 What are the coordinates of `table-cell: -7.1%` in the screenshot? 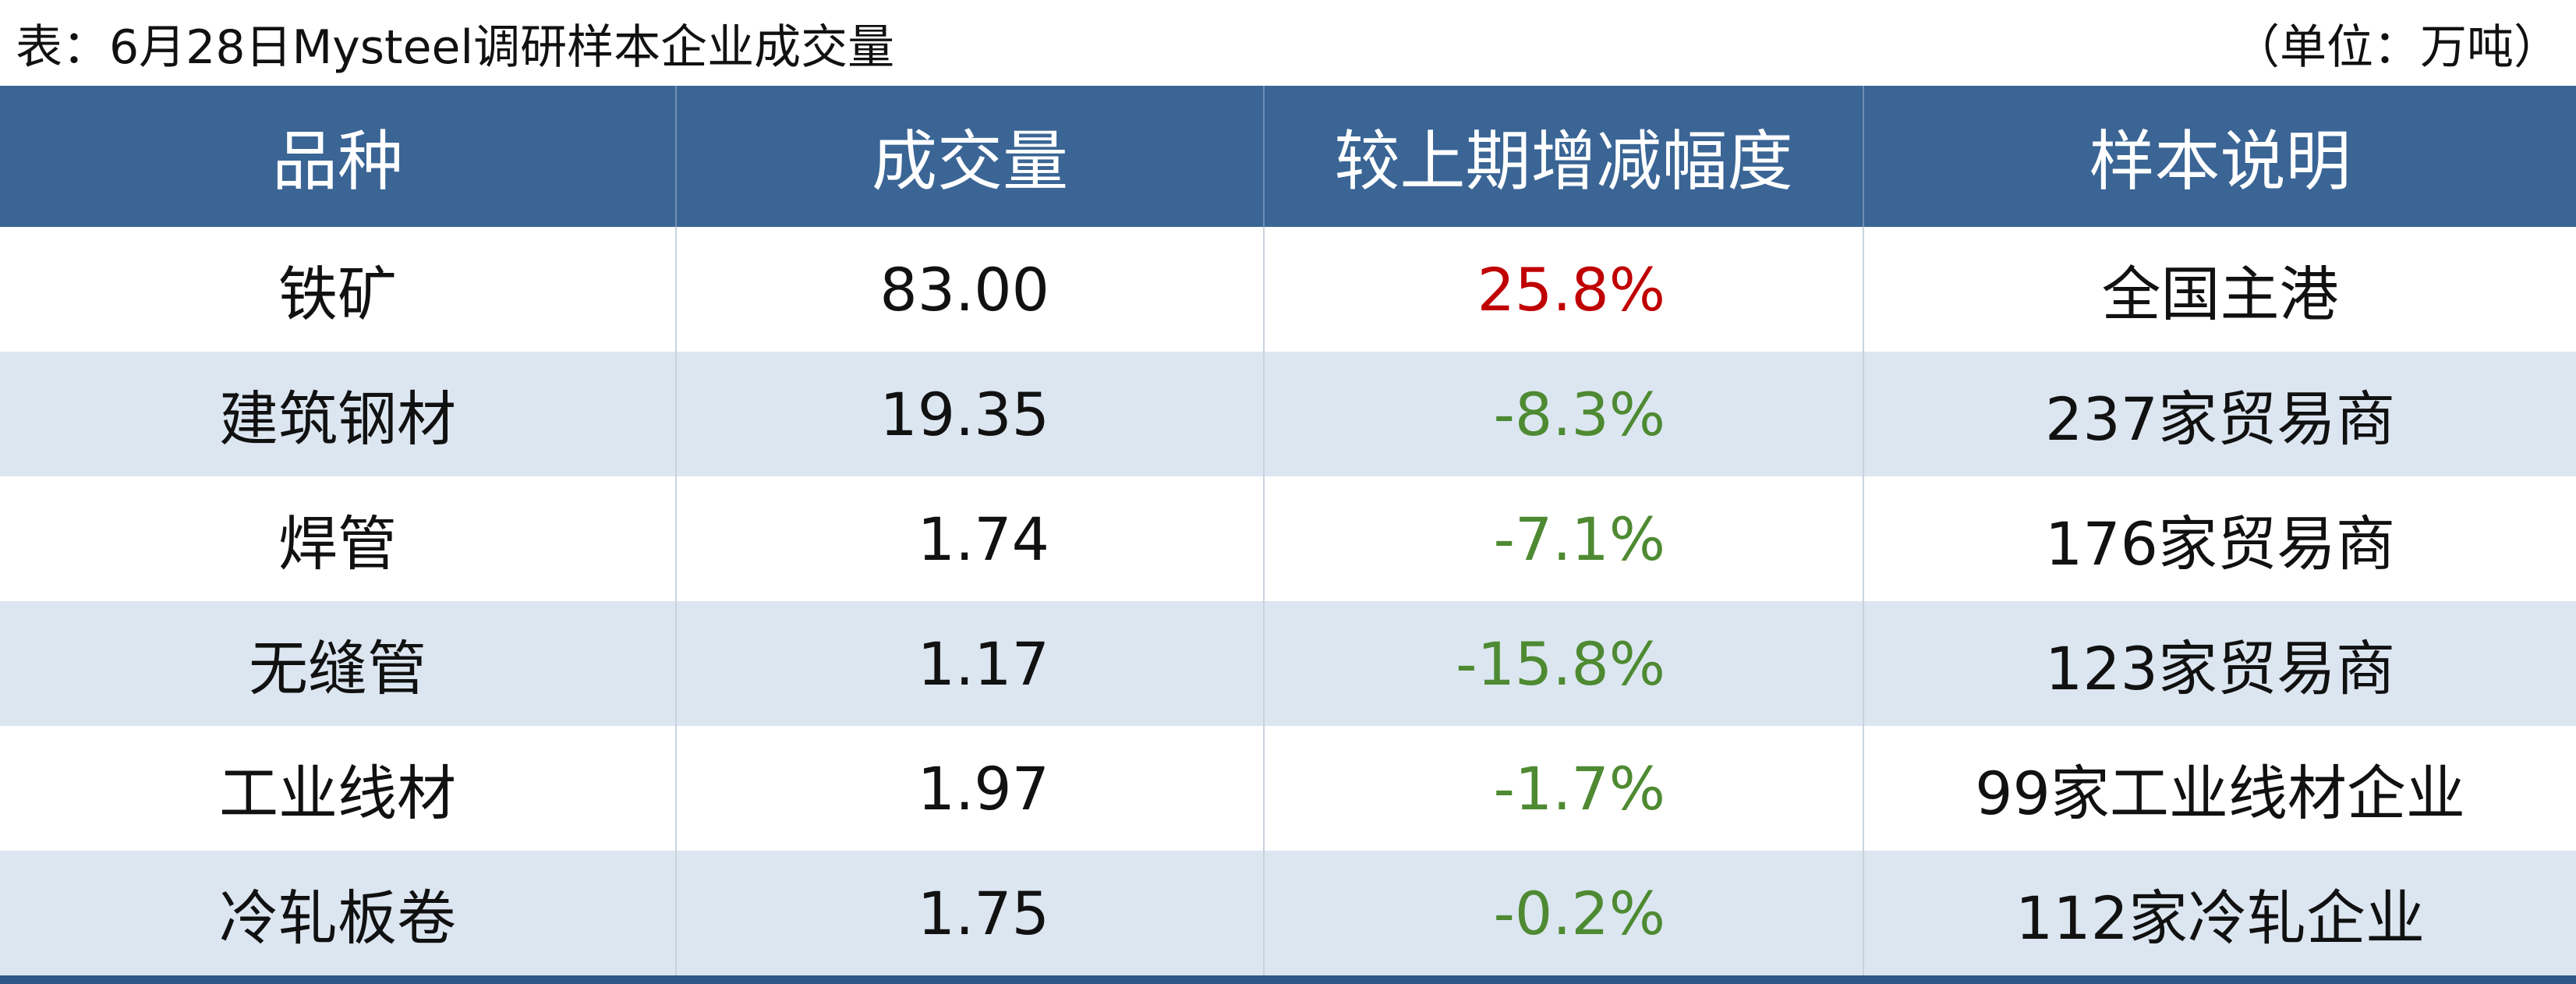 It's located at (1564, 538).